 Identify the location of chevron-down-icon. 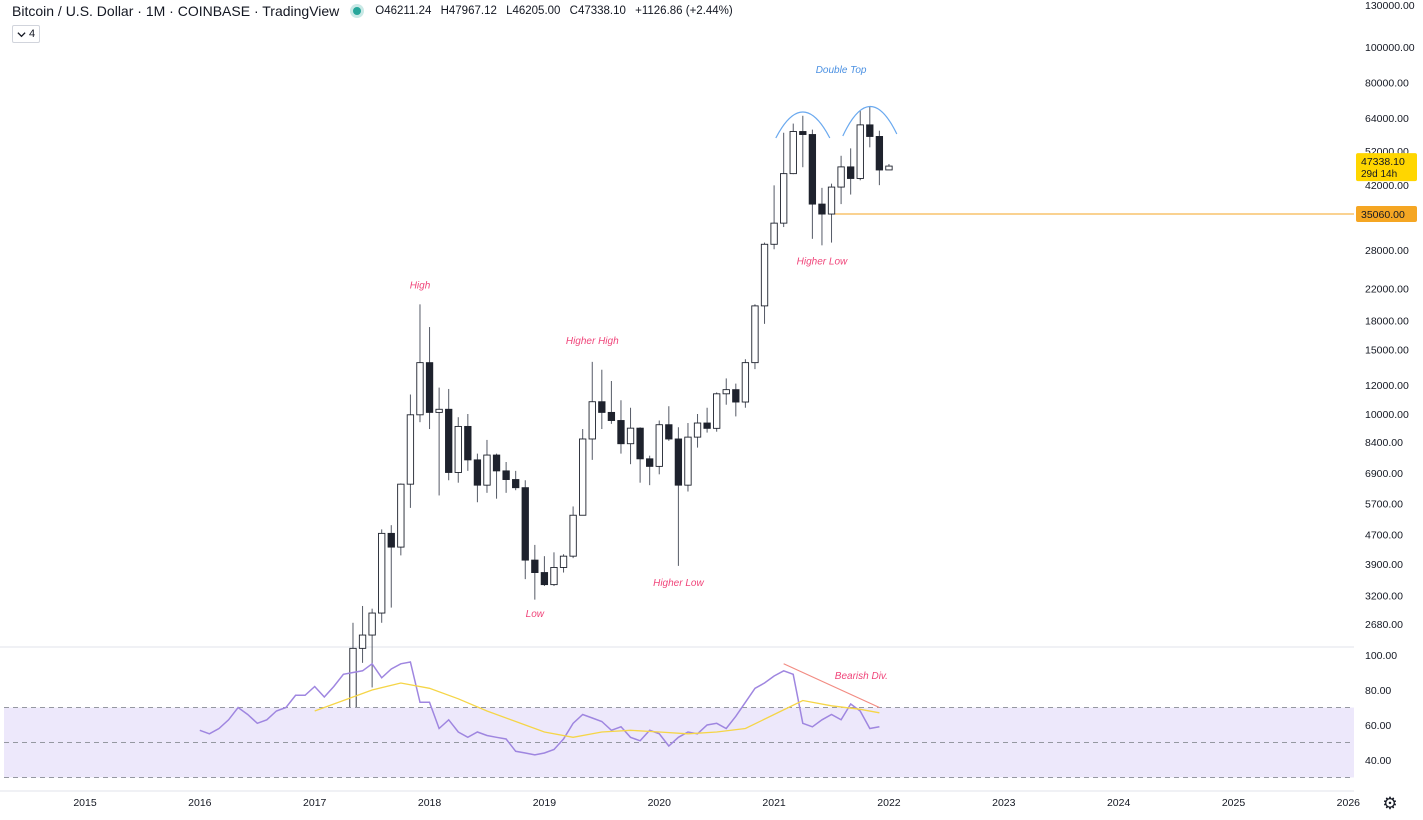
(21, 34).